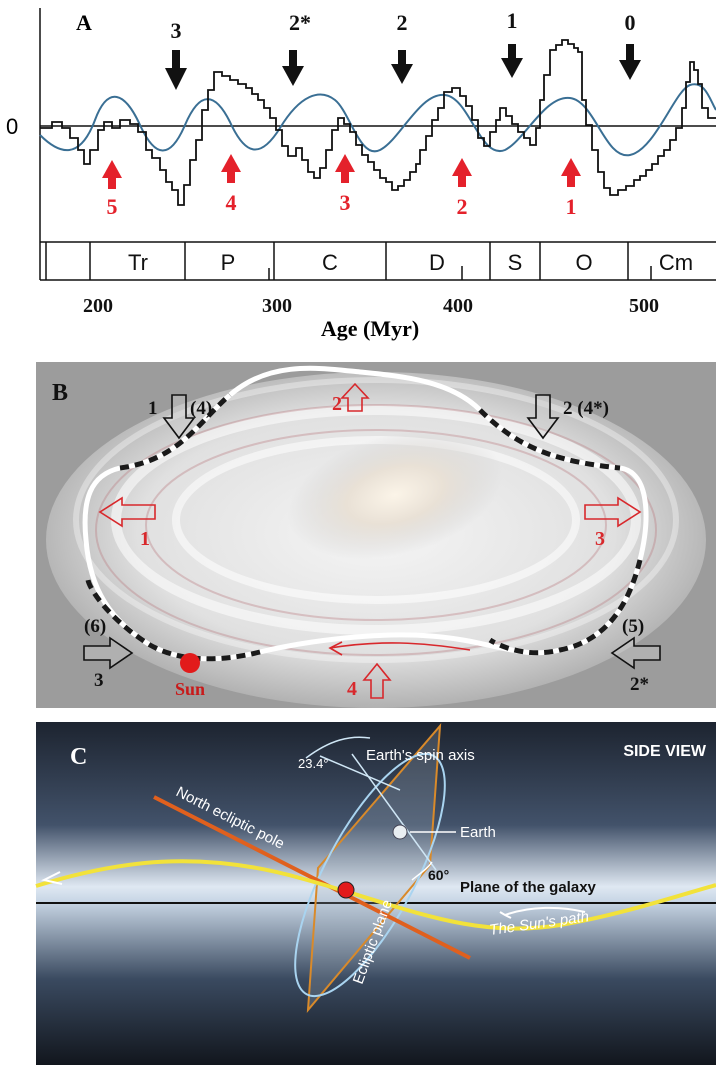 The image size is (716, 1065). Describe the element at coordinates (300, 22) in the screenshot. I see `svg-text: 2*` at that location.